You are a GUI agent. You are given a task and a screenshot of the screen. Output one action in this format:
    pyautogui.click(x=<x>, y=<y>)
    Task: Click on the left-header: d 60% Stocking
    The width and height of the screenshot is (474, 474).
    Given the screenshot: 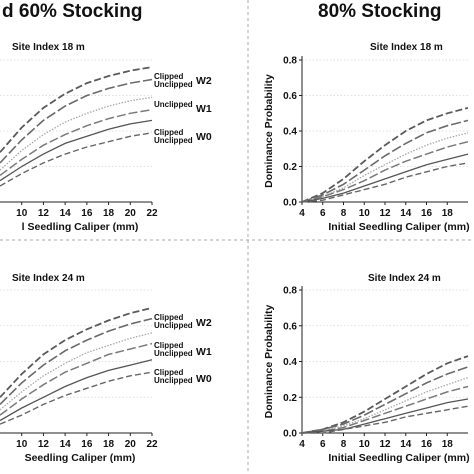 What is the action you would take?
    pyautogui.click(x=72, y=11)
    